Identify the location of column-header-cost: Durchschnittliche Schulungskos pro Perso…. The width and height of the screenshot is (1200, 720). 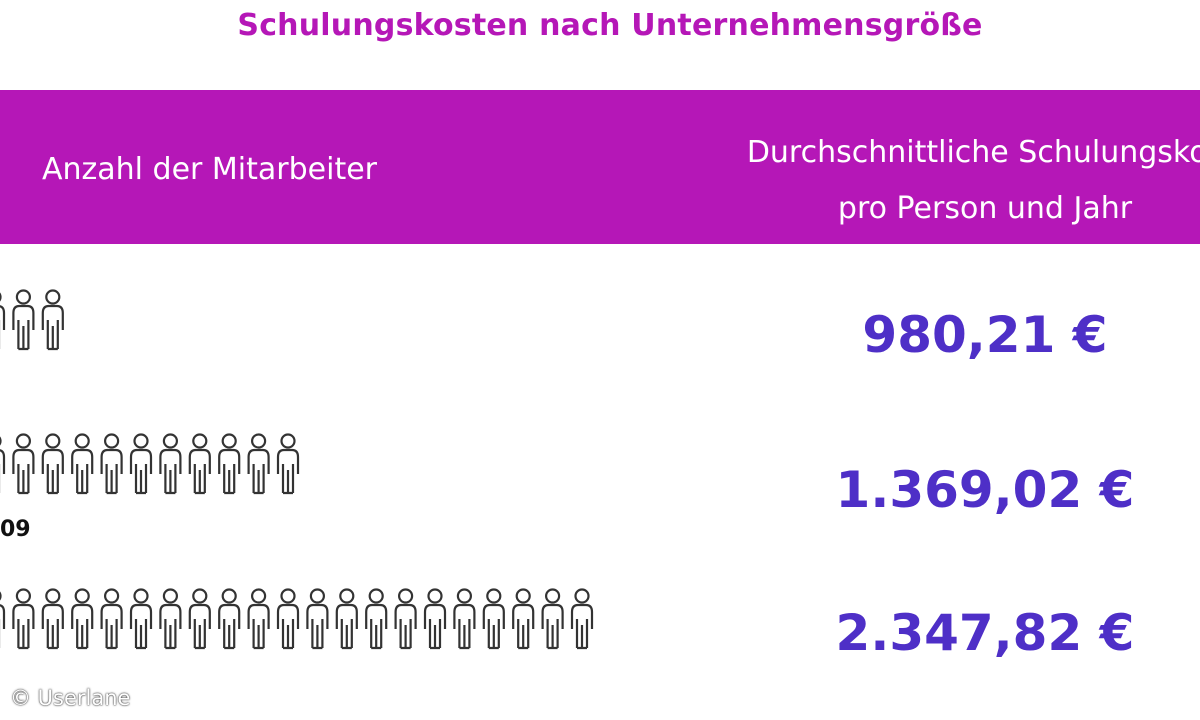
(950, 181).